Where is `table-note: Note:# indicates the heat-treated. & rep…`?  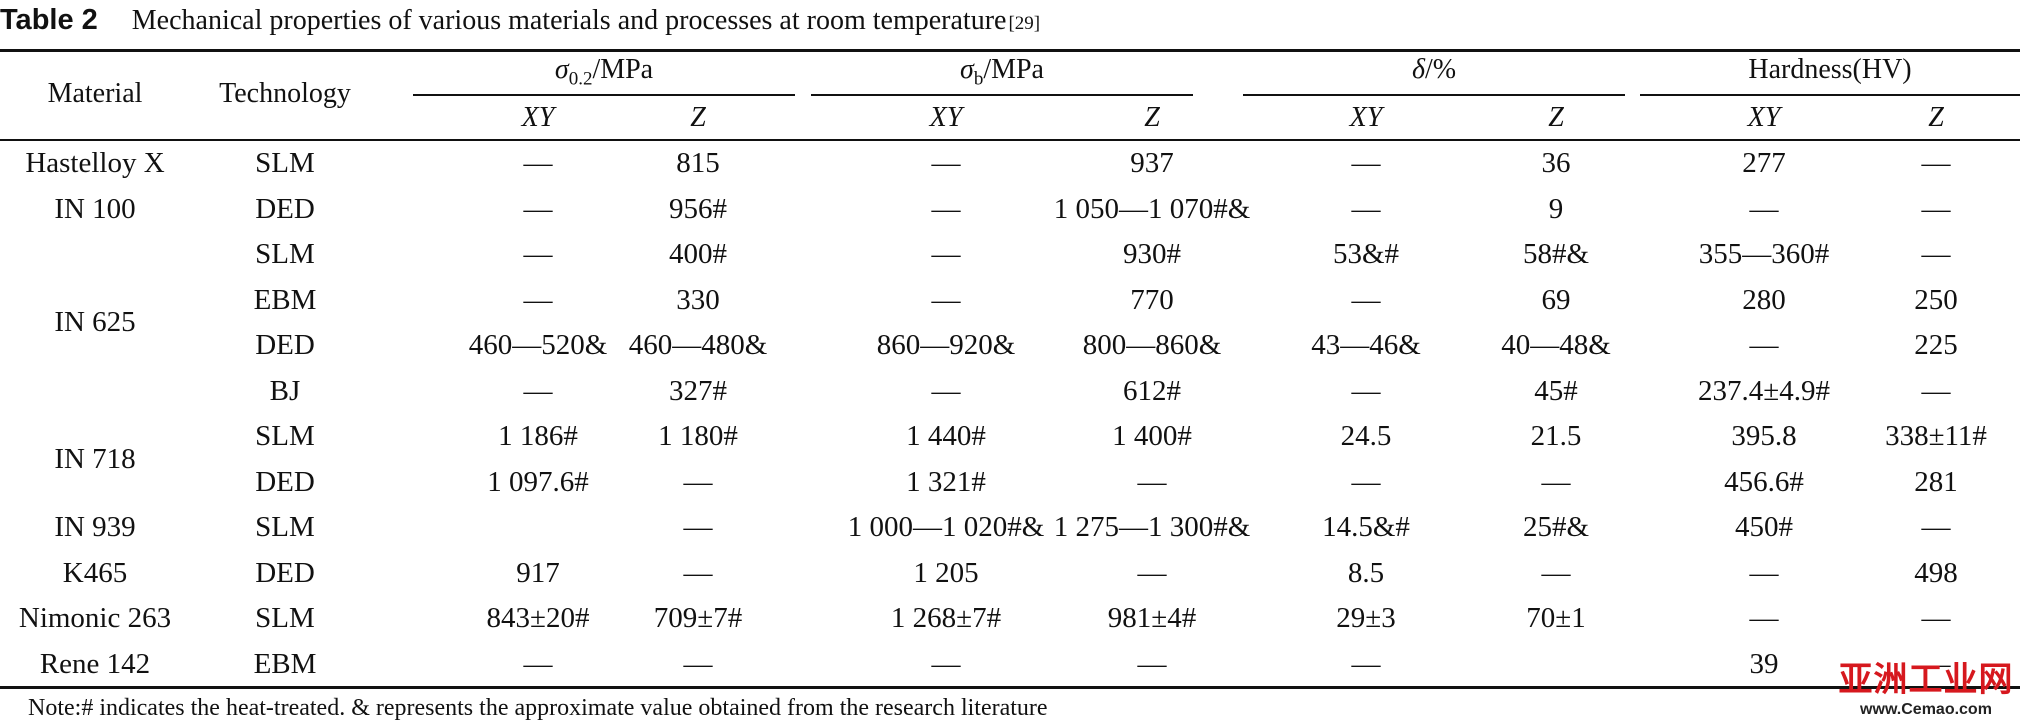 table-note: Note:# indicates the heat-treated. & rep… is located at coordinates (538, 708).